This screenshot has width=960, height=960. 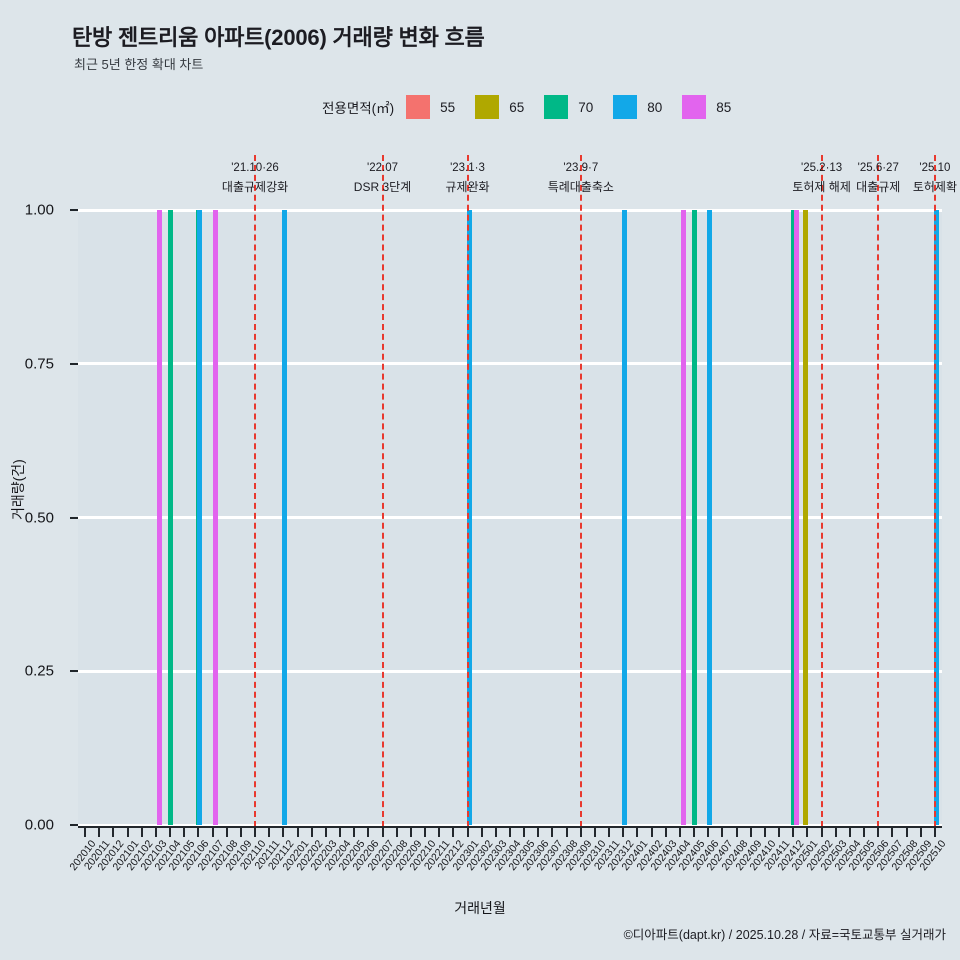 I want to click on x-axis-tick-marks, so click(x=510, y=832).